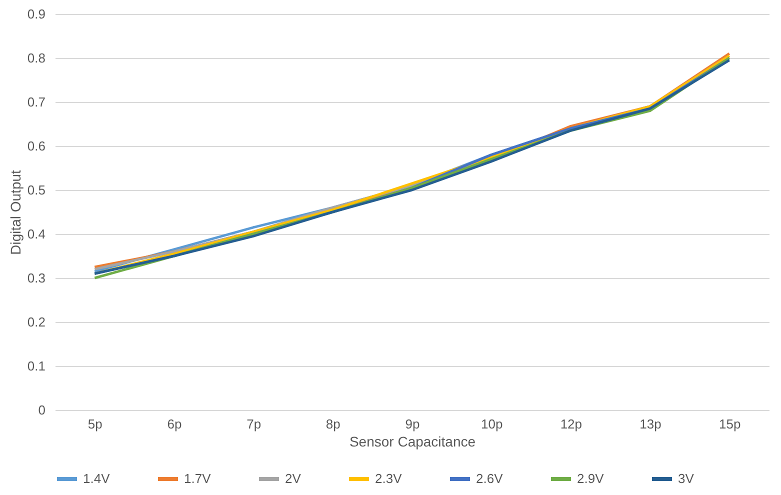 This screenshot has height=495, width=781. What do you see at coordinates (490, 478) in the screenshot?
I see `legend-label: 2.6V` at bounding box center [490, 478].